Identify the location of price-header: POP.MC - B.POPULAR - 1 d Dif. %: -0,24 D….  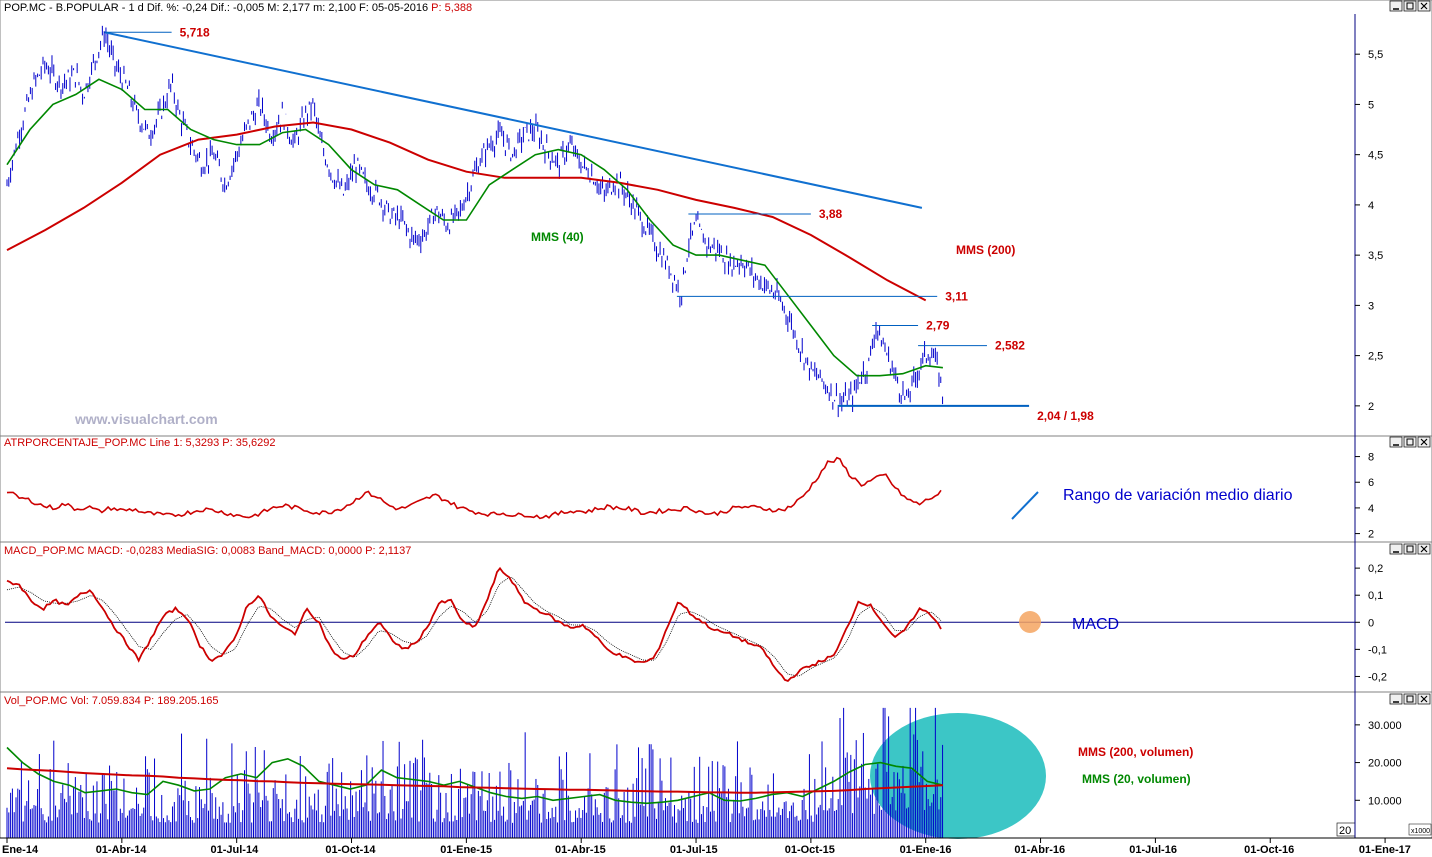
(238, 8).